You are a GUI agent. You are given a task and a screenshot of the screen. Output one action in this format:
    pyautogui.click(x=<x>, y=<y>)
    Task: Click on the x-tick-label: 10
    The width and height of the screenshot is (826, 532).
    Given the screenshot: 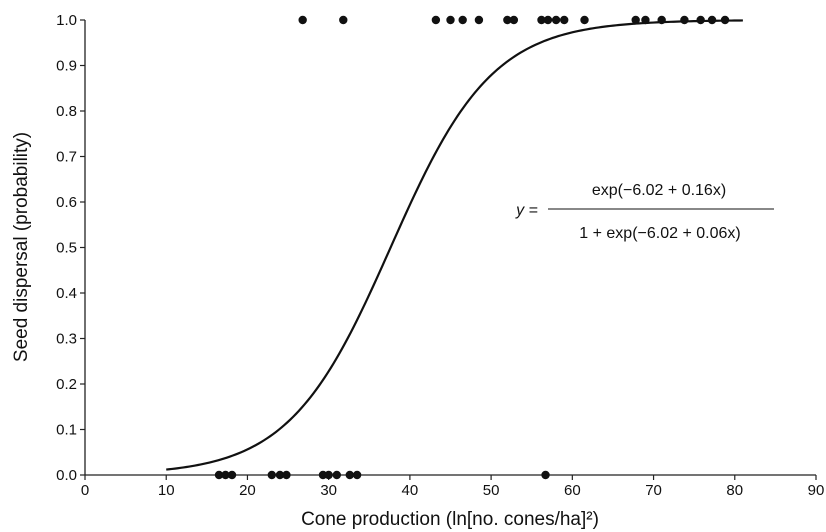 What is the action you would take?
    pyautogui.click(x=166, y=490)
    